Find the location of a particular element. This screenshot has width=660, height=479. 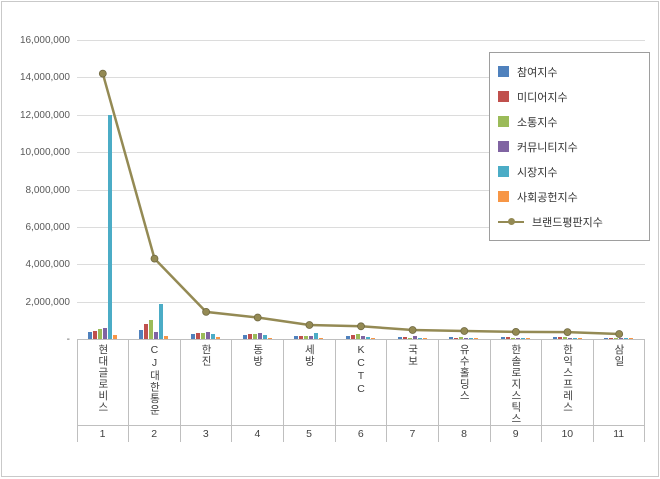

category-label: 현대글로비스 is located at coordinates (102, 378).